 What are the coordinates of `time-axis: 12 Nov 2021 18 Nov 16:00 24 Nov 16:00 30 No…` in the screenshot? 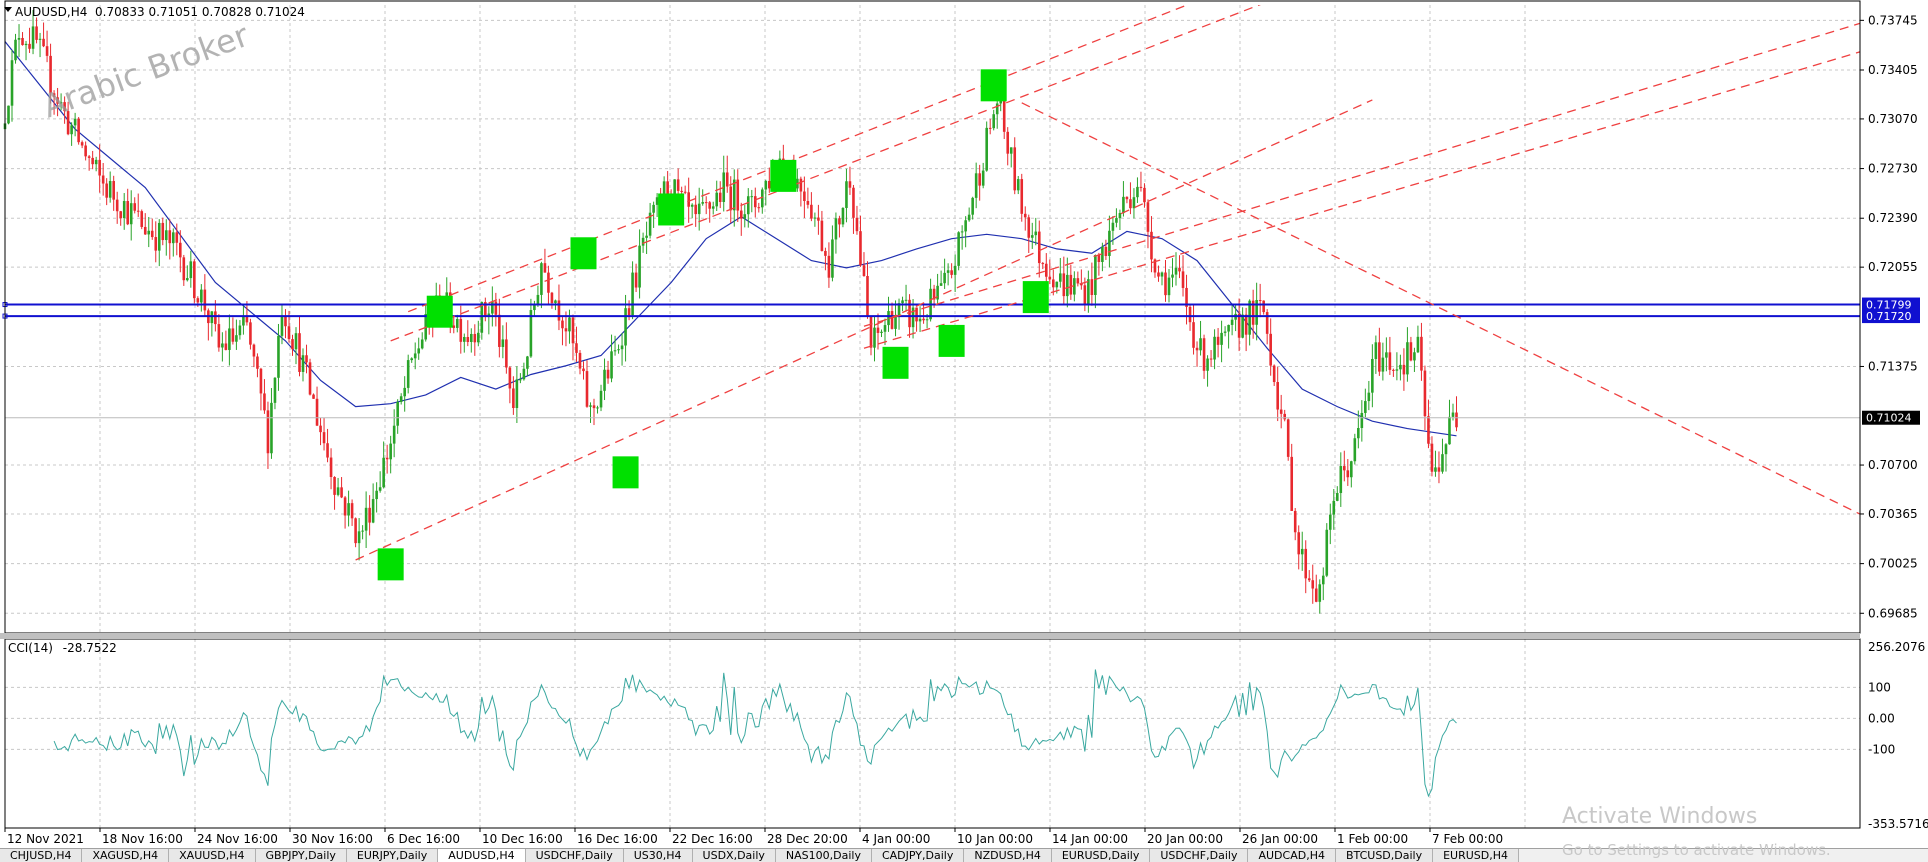 It's located at (753, 837).